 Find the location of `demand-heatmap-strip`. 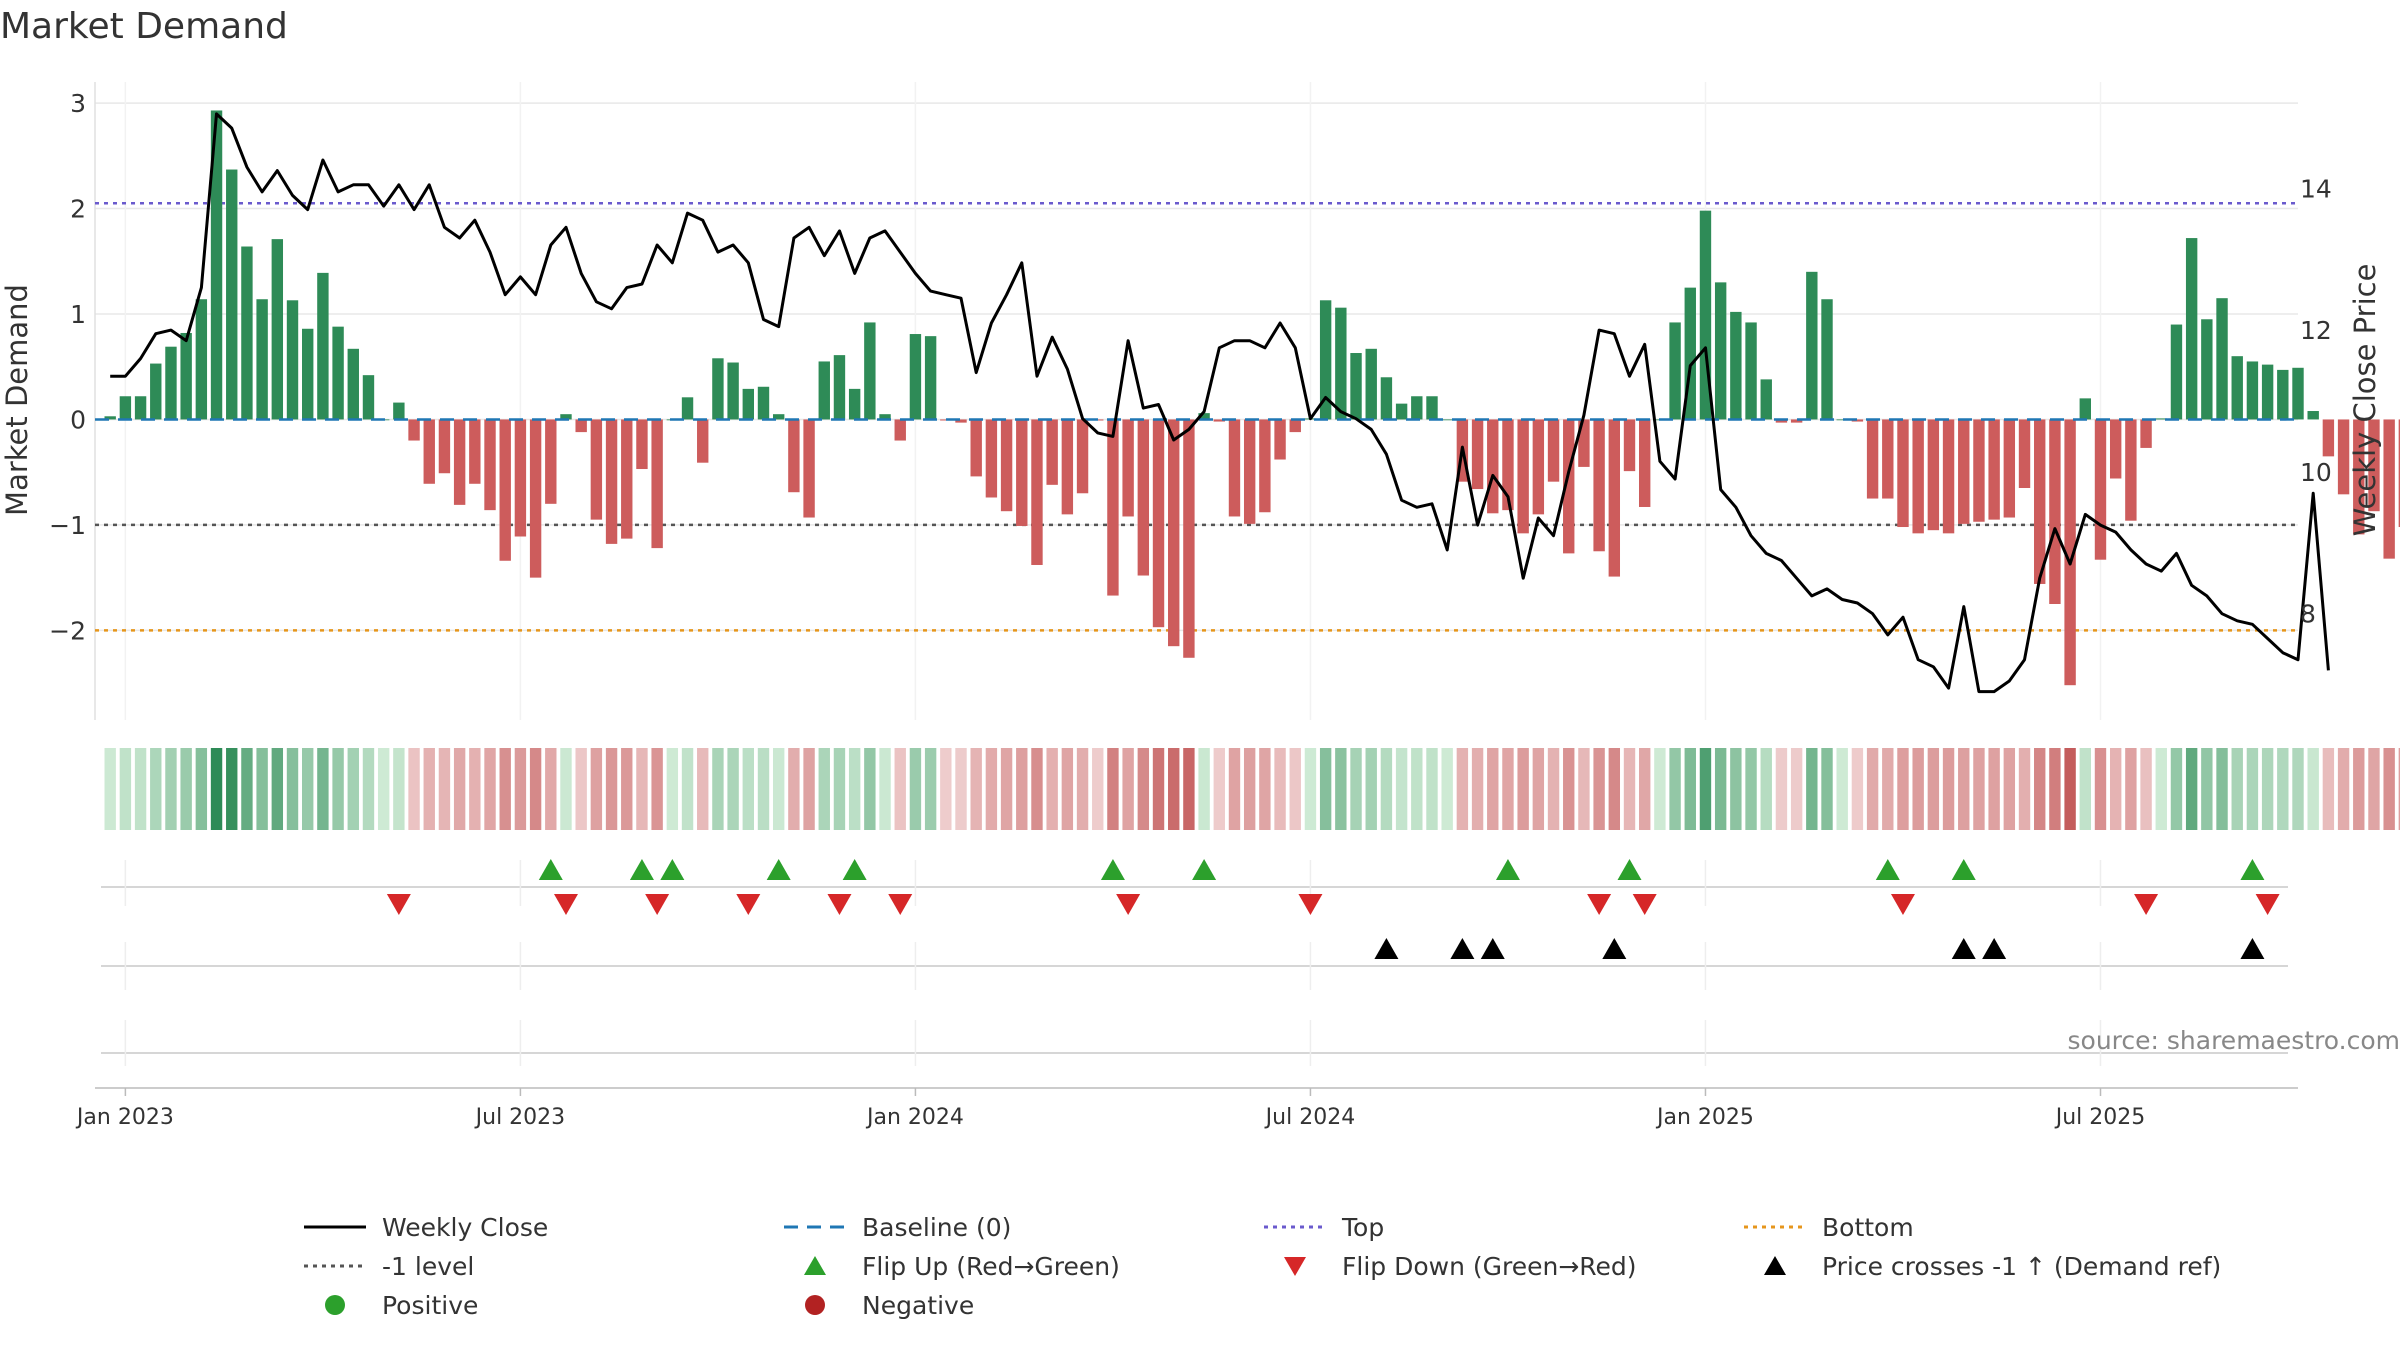

demand-heatmap-strip is located at coordinates (1252, 789).